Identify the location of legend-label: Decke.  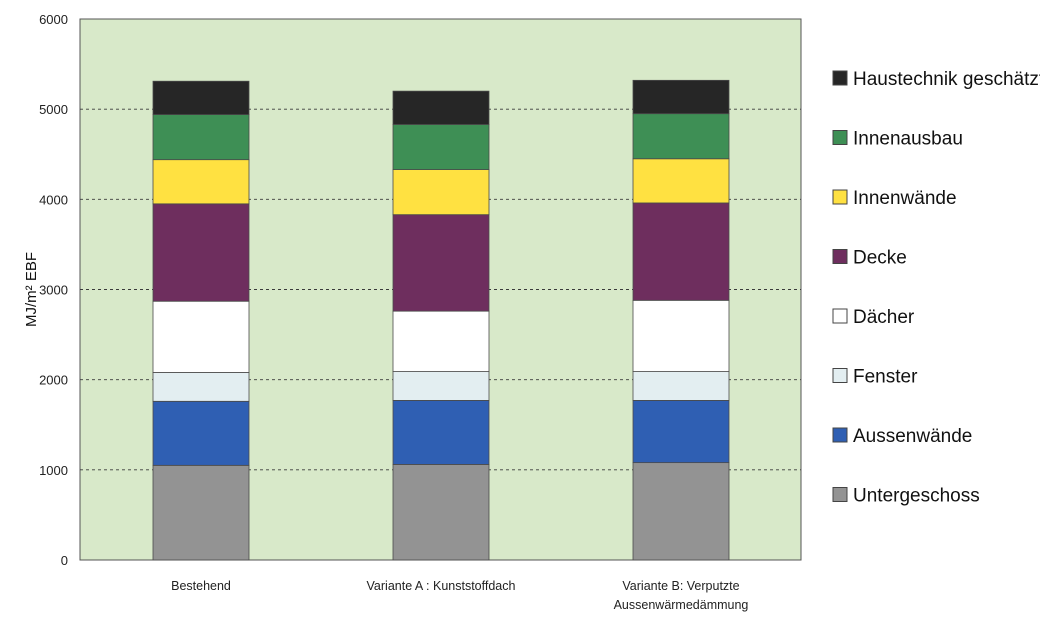
(880, 258).